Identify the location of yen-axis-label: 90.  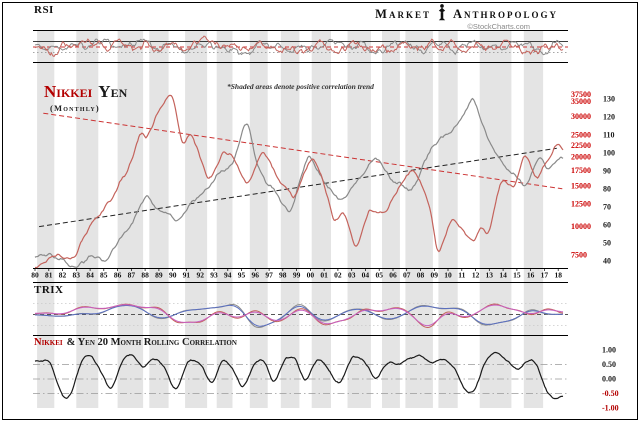
(607, 170).